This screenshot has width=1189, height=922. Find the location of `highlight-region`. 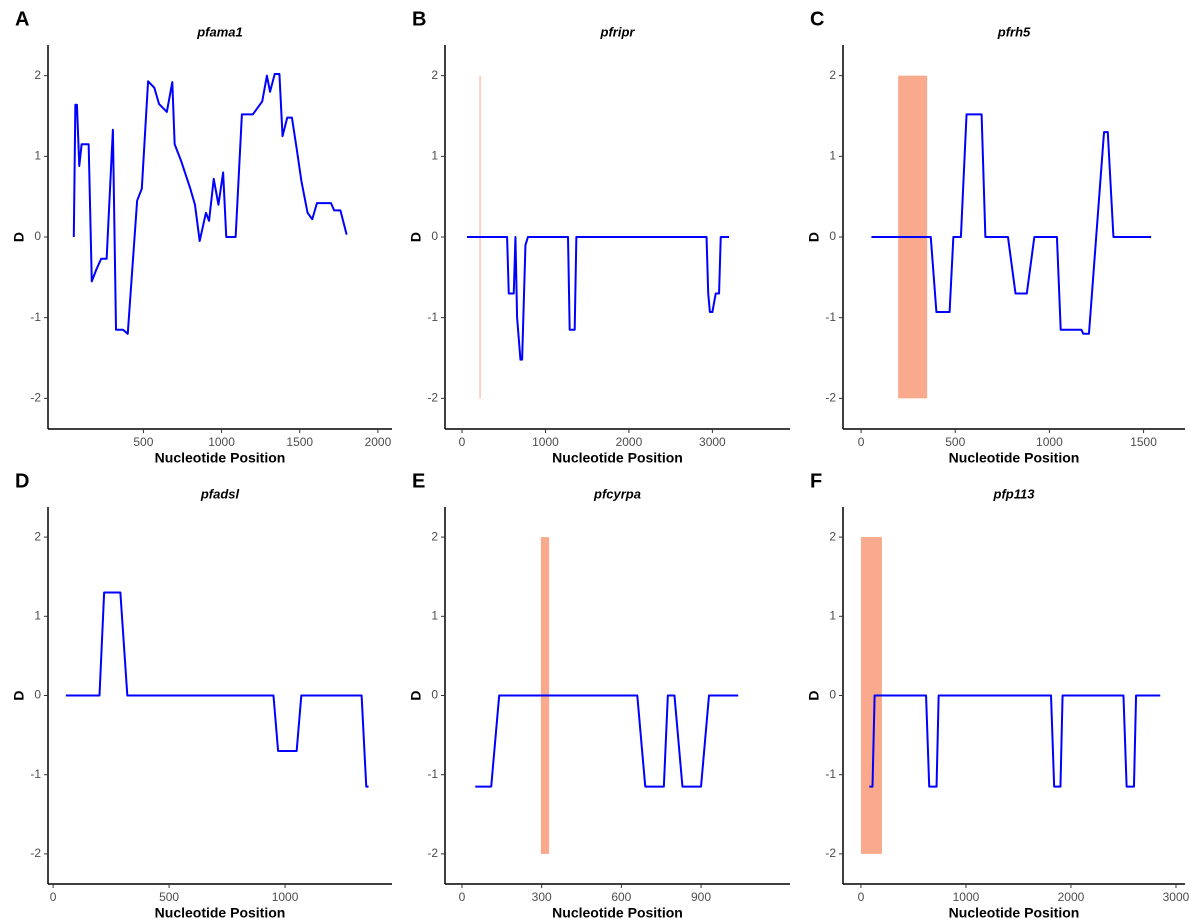

highlight-region is located at coordinates (871, 695).